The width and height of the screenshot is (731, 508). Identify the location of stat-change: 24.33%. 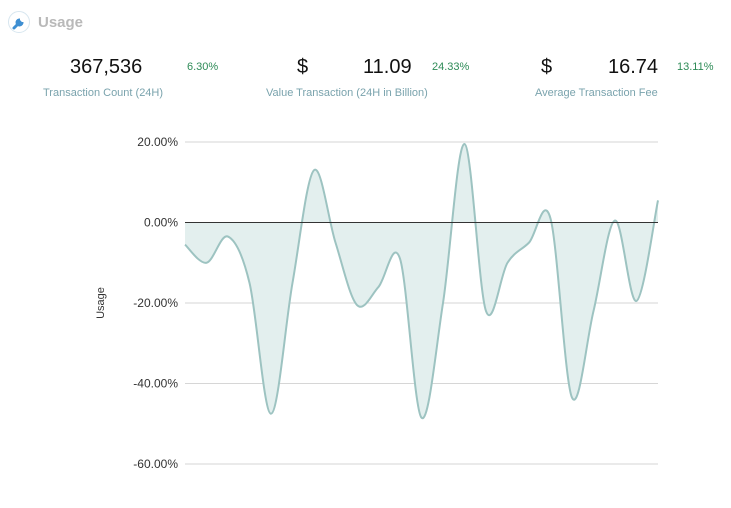
(451, 67).